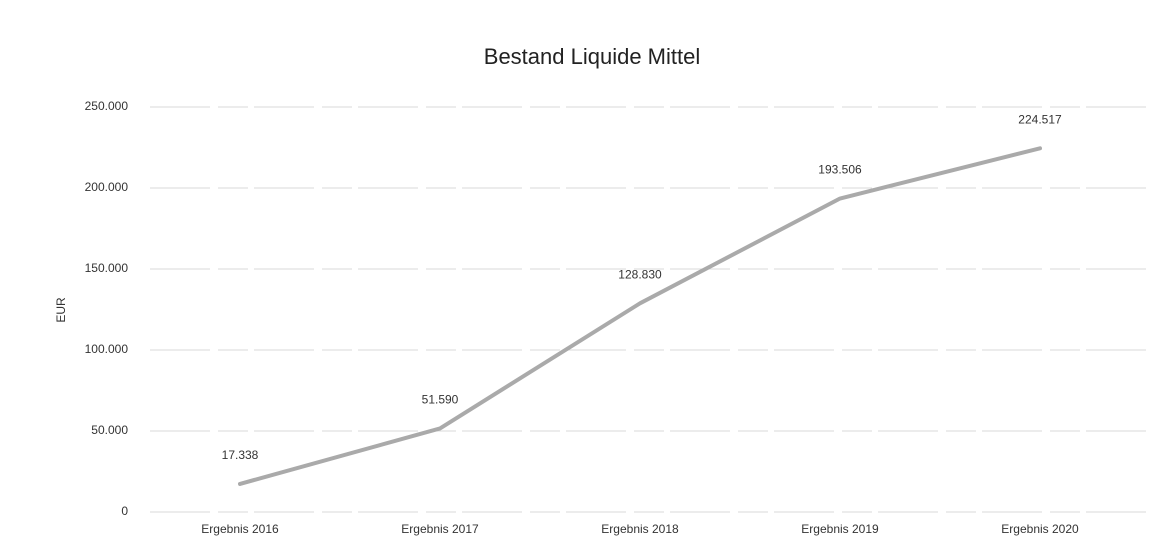 This screenshot has height=550, width=1171. I want to click on y-tick-label: 150.000, so click(107, 268).